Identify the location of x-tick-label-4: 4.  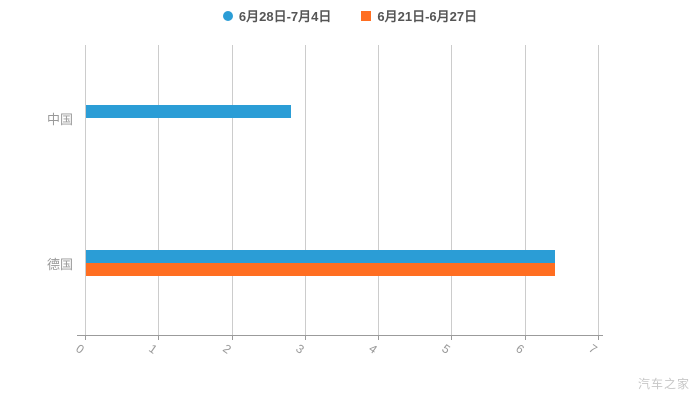
(373, 349).